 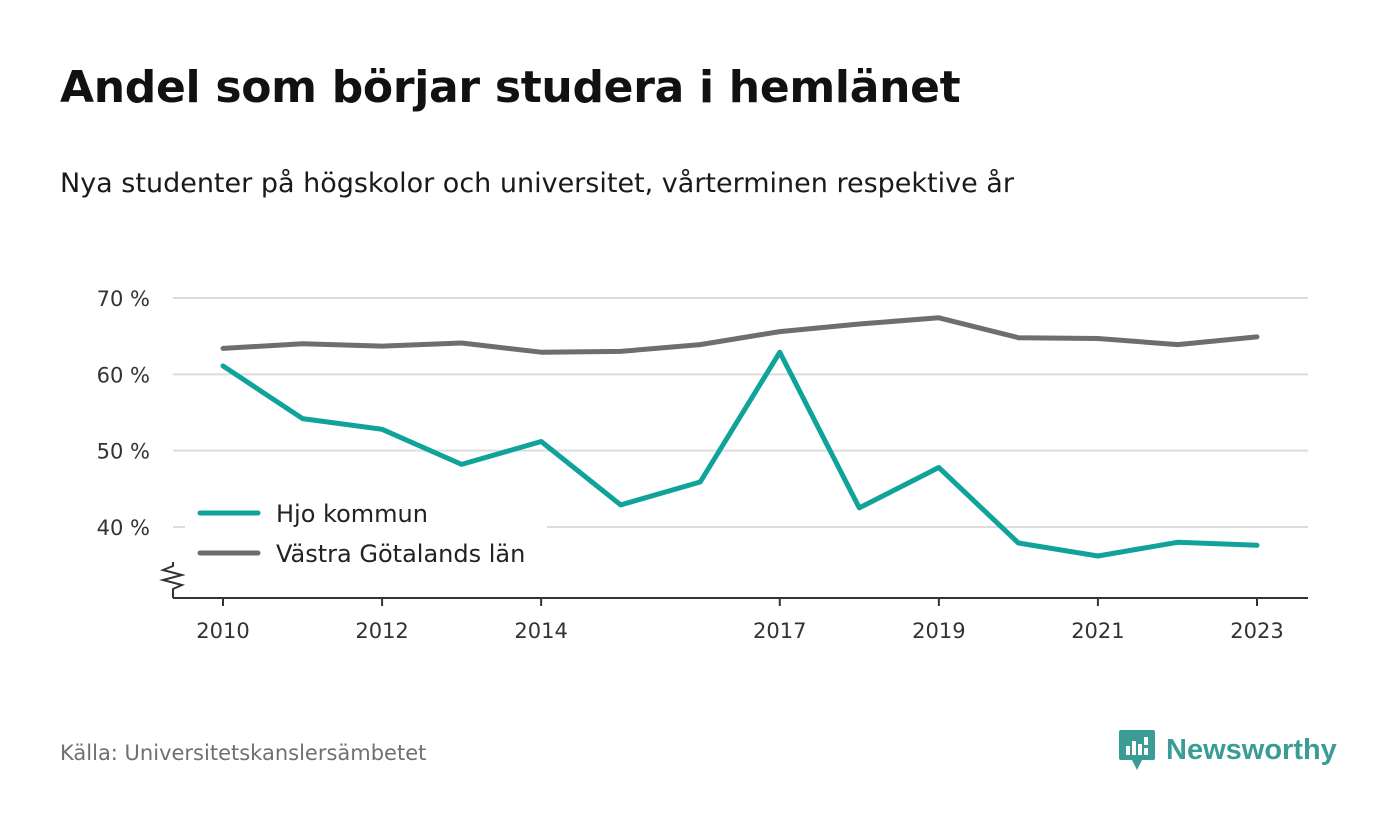 I want to click on series-line-vastra-gotalands-lan, so click(x=740, y=335).